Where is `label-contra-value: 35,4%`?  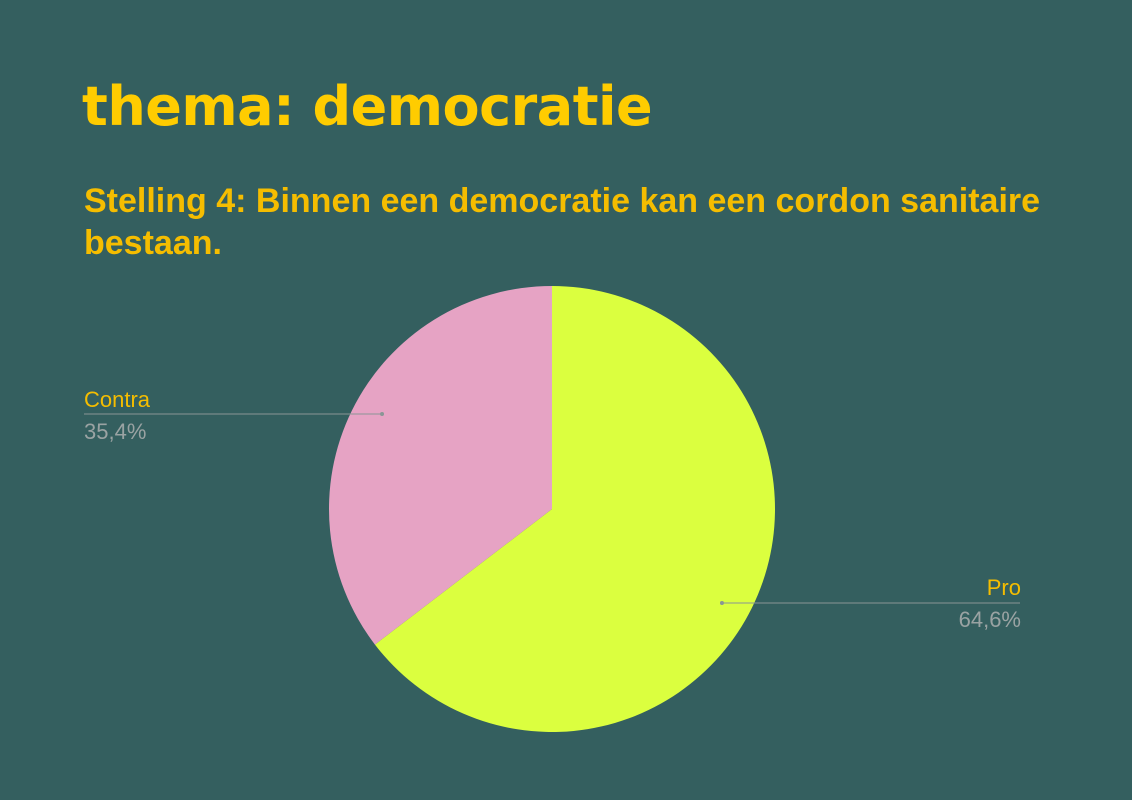 label-contra-value: 35,4% is located at coordinates (115, 431).